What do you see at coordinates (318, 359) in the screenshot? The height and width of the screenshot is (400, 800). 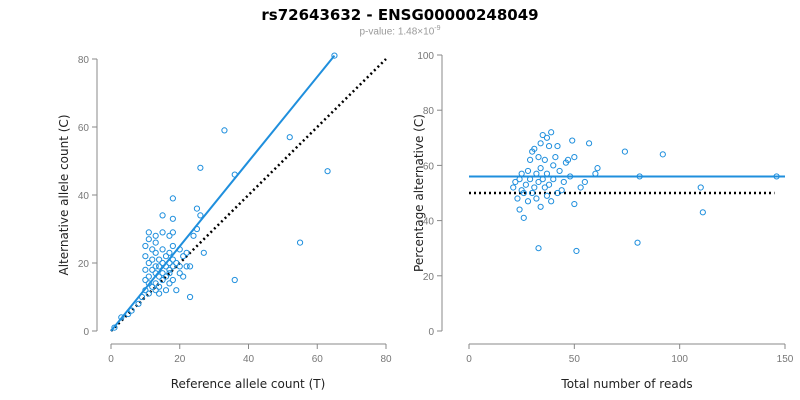 I see `plot1-x-tick-label: 60` at bounding box center [318, 359].